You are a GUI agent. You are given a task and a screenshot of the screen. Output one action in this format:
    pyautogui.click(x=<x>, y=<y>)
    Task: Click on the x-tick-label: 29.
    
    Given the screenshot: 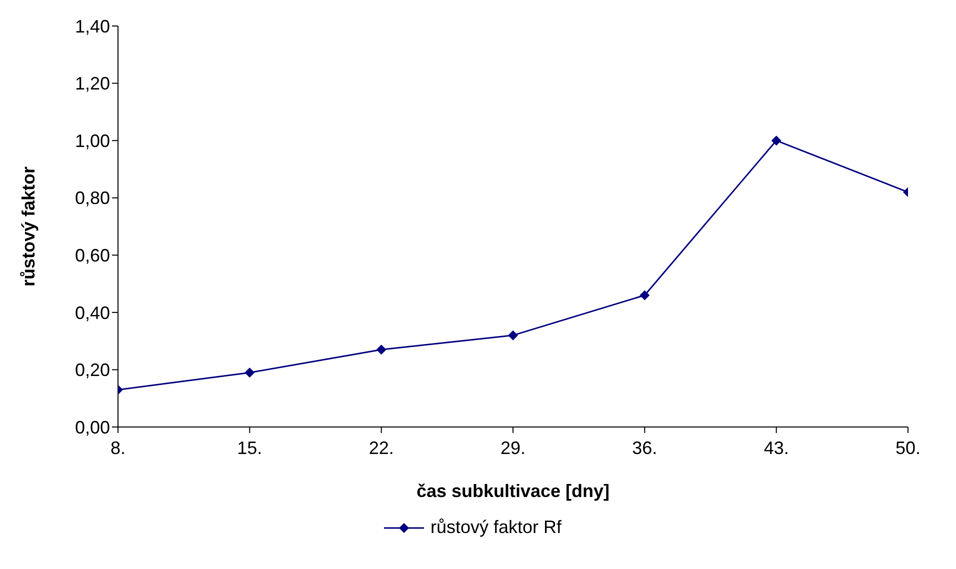 What is the action you would take?
    pyautogui.click(x=513, y=448)
    